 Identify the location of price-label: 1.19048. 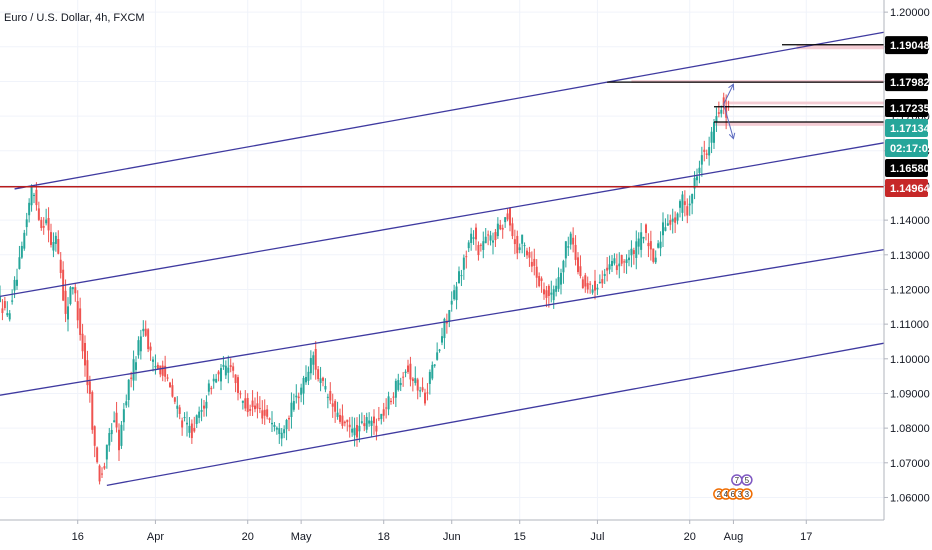
(910, 46).